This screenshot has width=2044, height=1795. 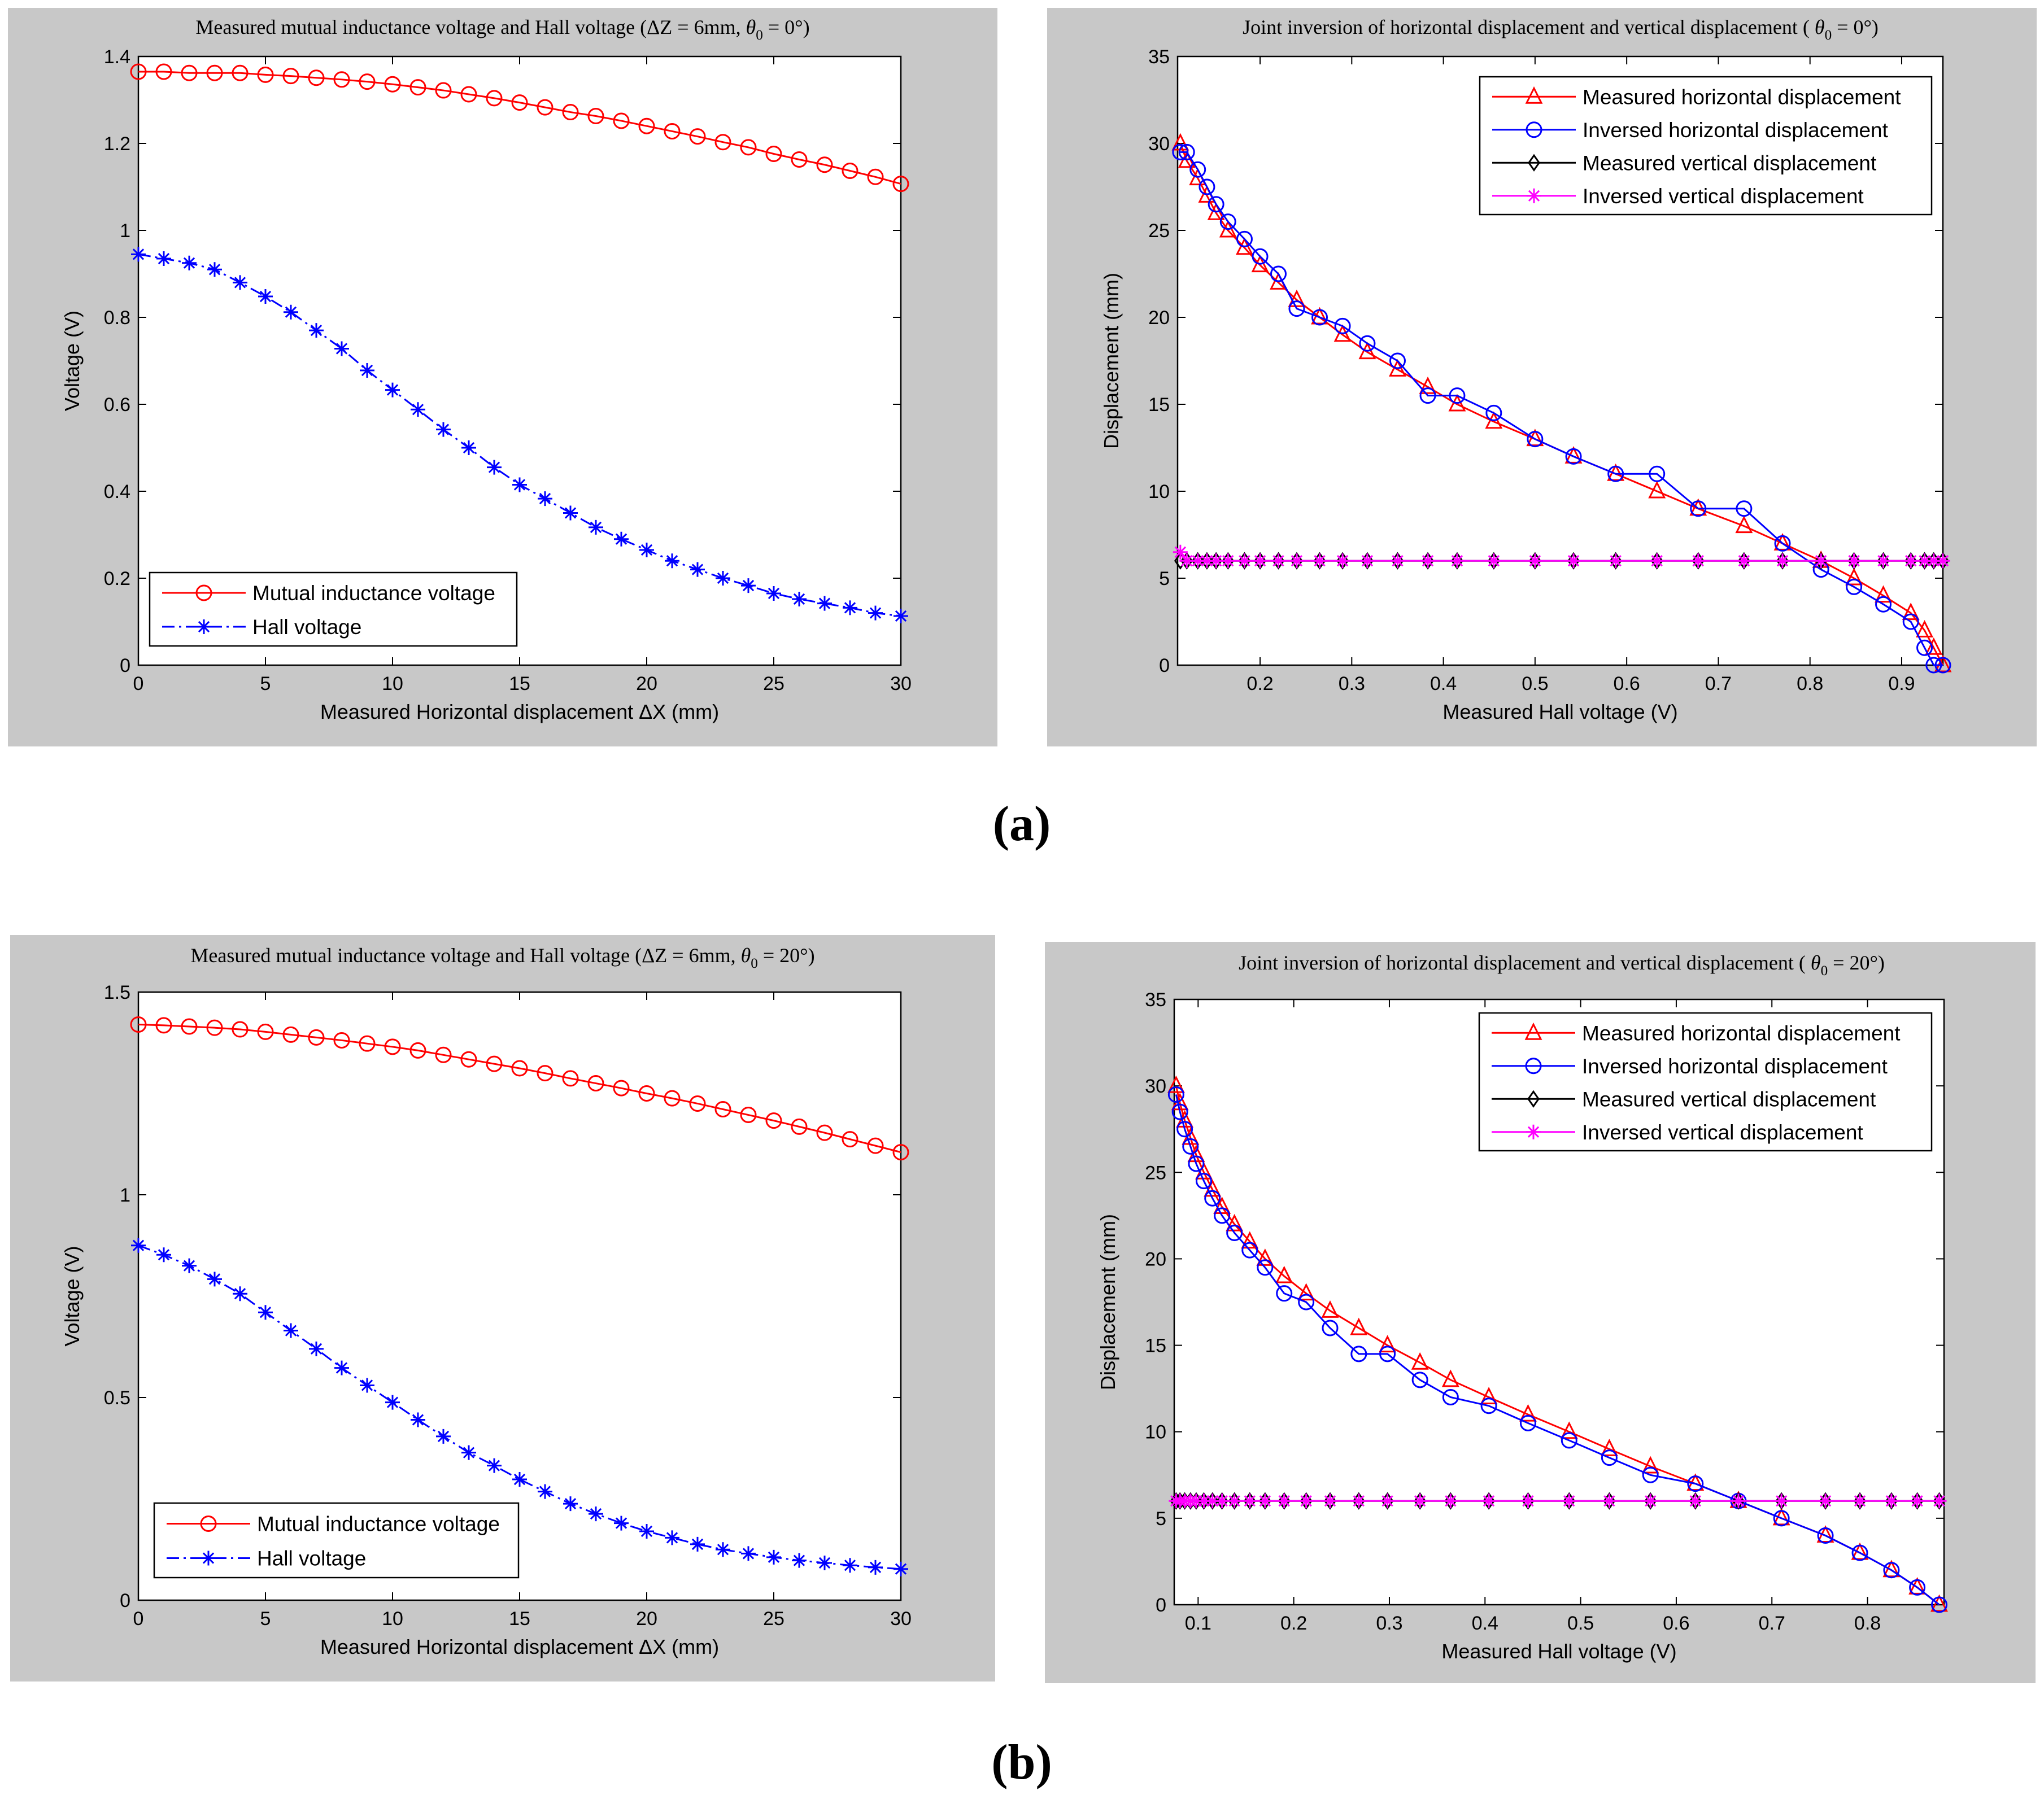 I want to click on series-line, so click(x=519, y=128).